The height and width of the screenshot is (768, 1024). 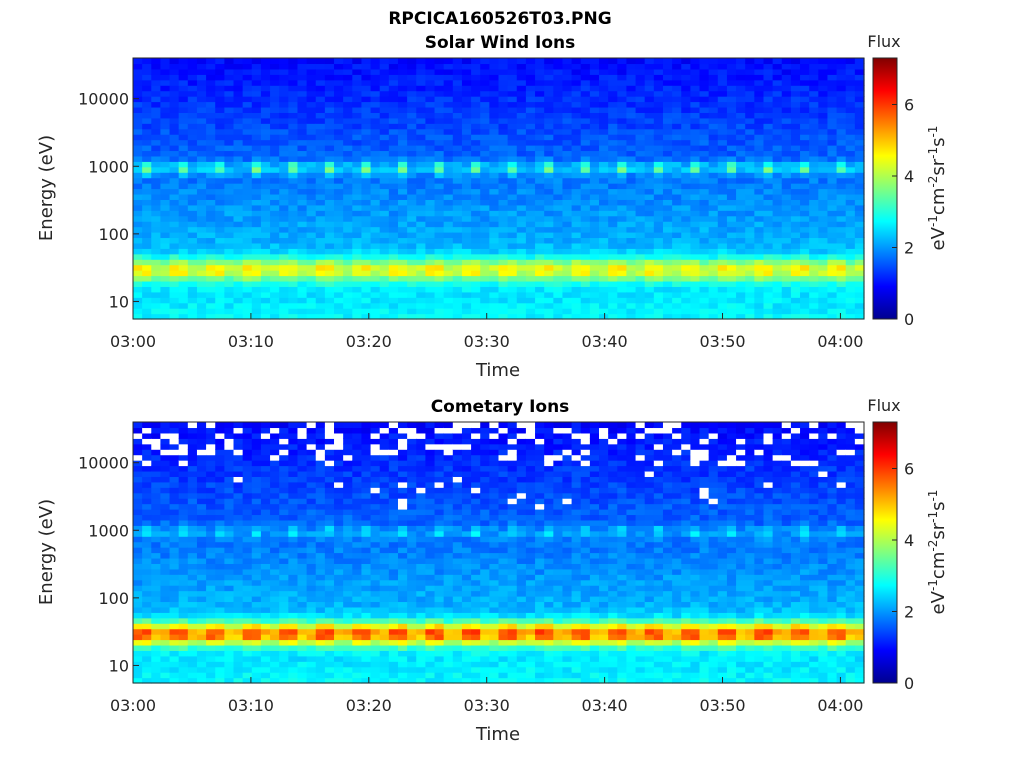 What do you see at coordinates (500, 43) in the screenshot?
I see `panel-title: Solar Wind Ions` at bounding box center [500, 43].